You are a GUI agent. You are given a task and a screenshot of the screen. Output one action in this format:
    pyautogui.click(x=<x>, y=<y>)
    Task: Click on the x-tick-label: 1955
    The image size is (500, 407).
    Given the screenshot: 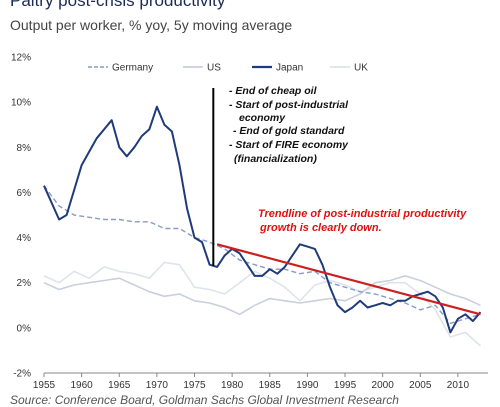 What is the action you would take?
    pyautogui.click(x=44, y=385)
    